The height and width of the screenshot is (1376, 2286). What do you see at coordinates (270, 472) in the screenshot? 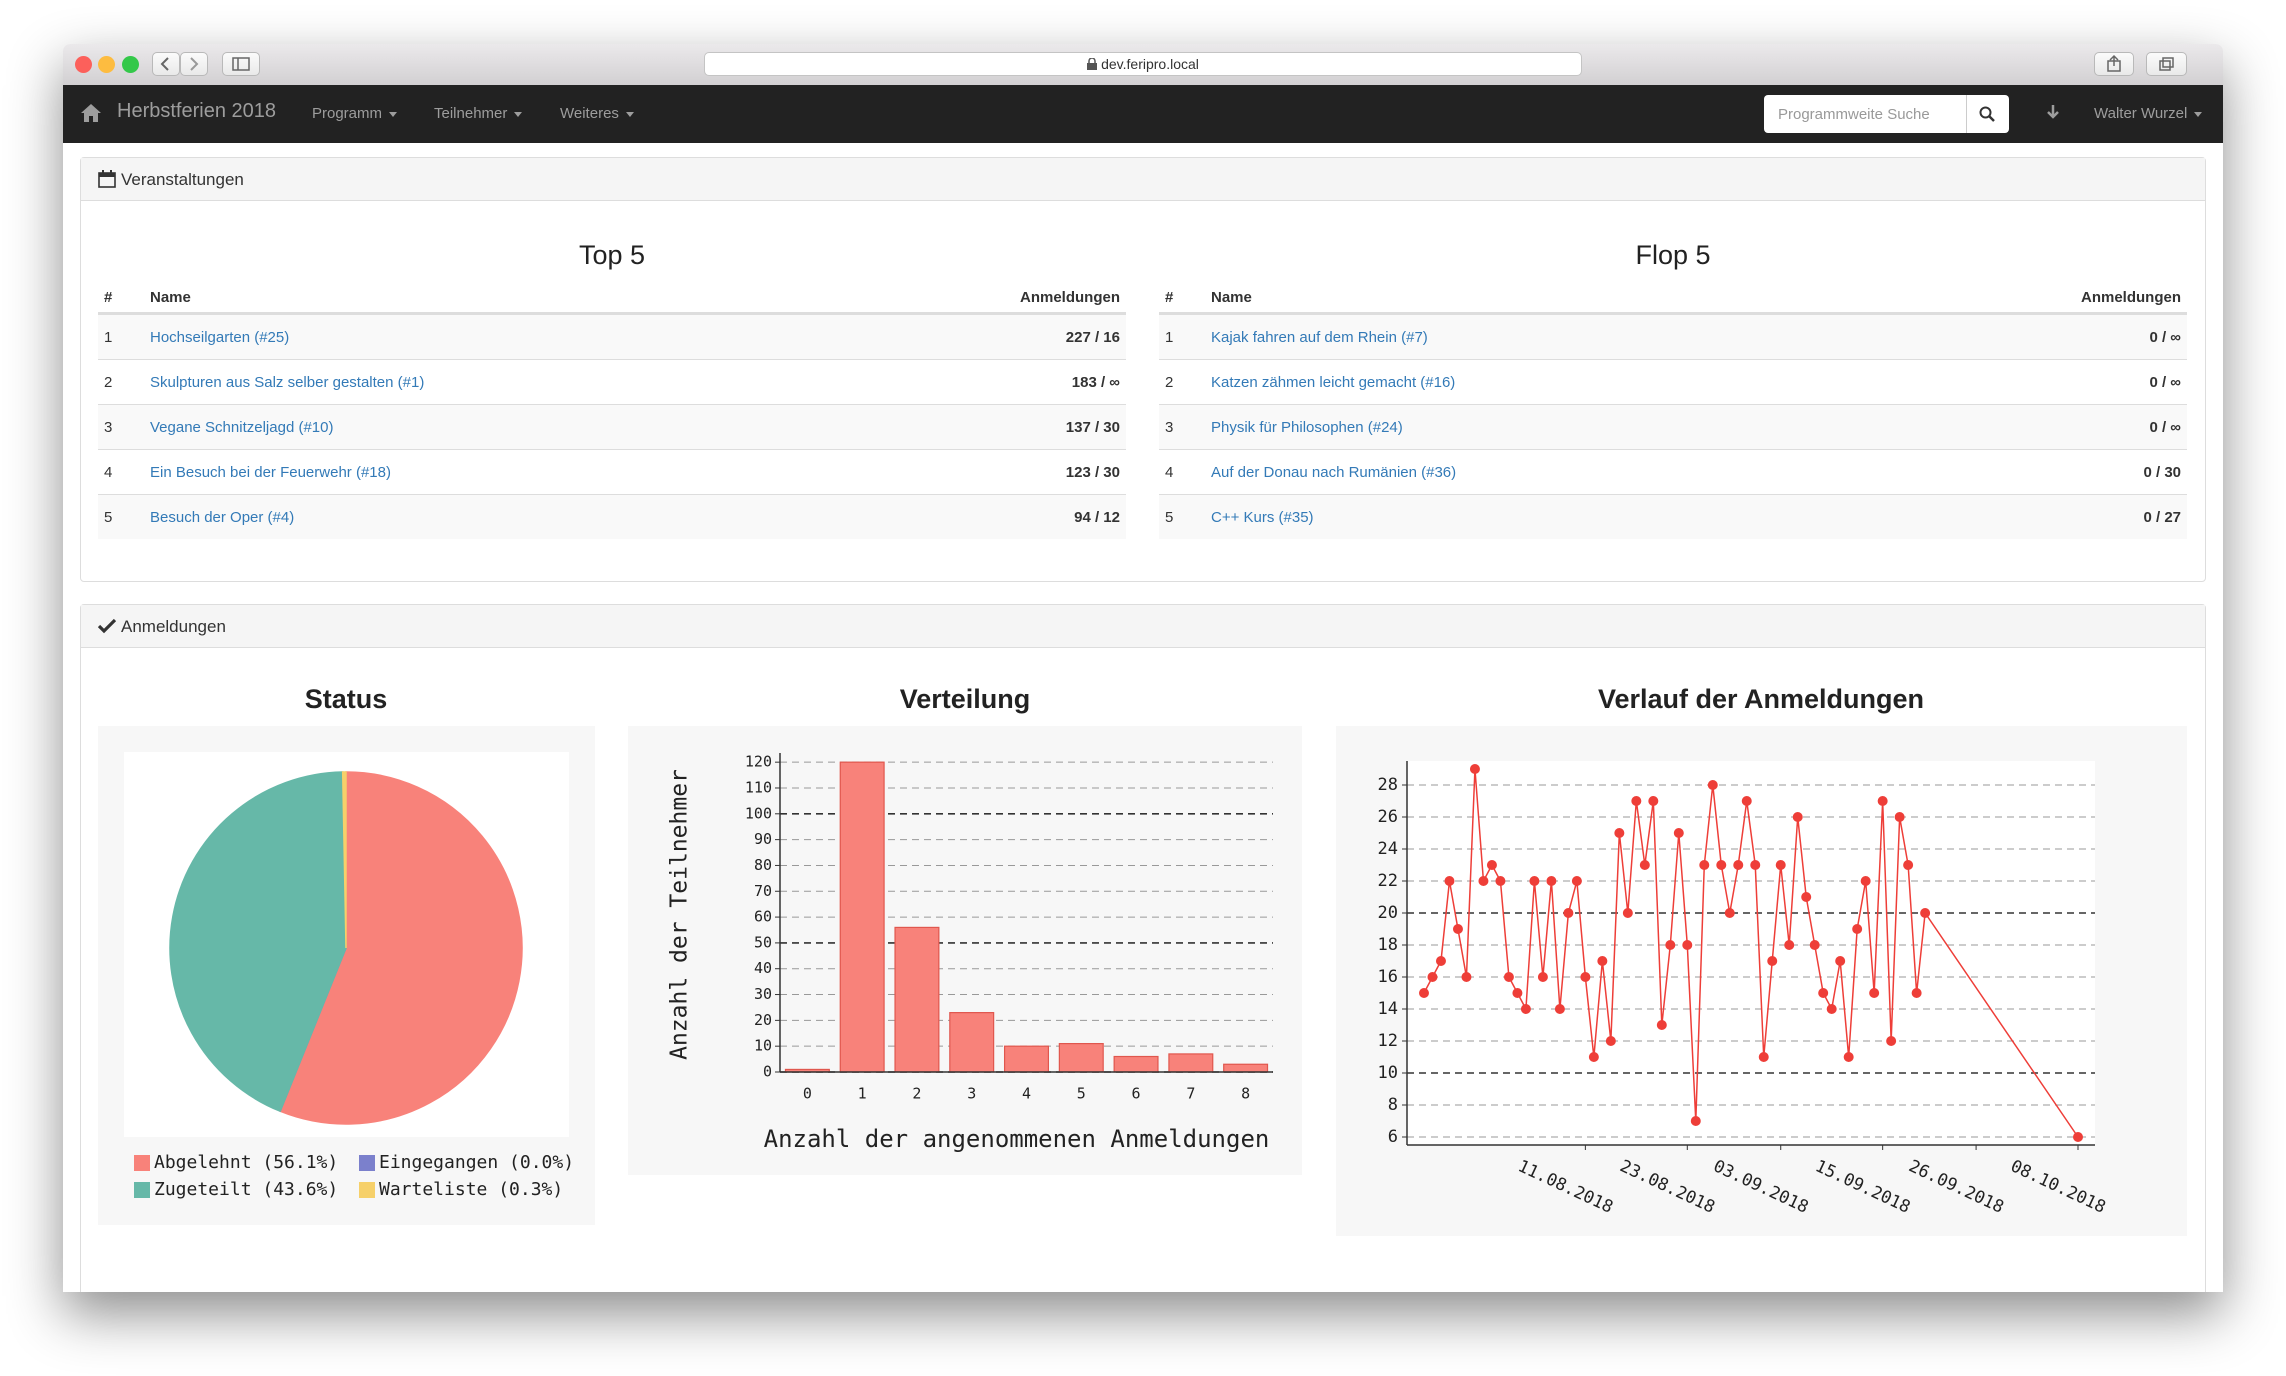
I see `event-link: Ein Besuch bei der Feuerwehr (#18)` at bounding box center [270, 472].